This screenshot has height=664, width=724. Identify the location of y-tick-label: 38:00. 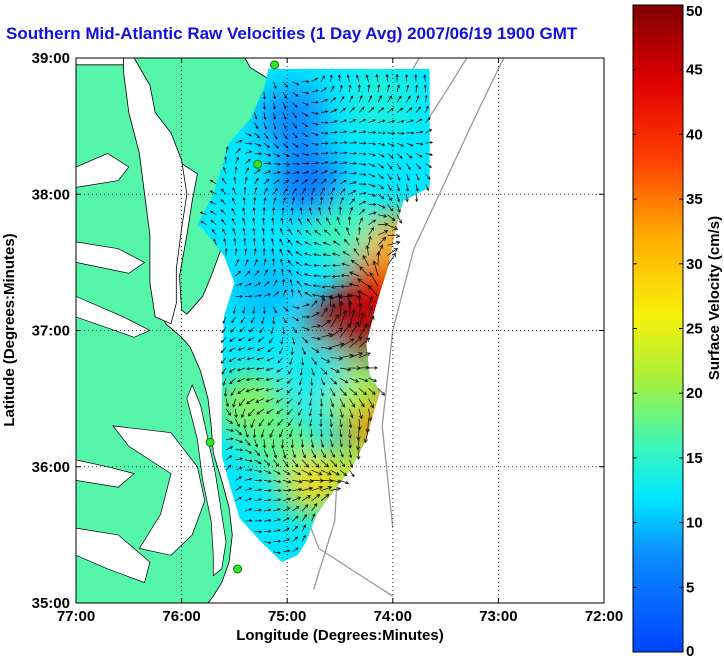
(51, 194).